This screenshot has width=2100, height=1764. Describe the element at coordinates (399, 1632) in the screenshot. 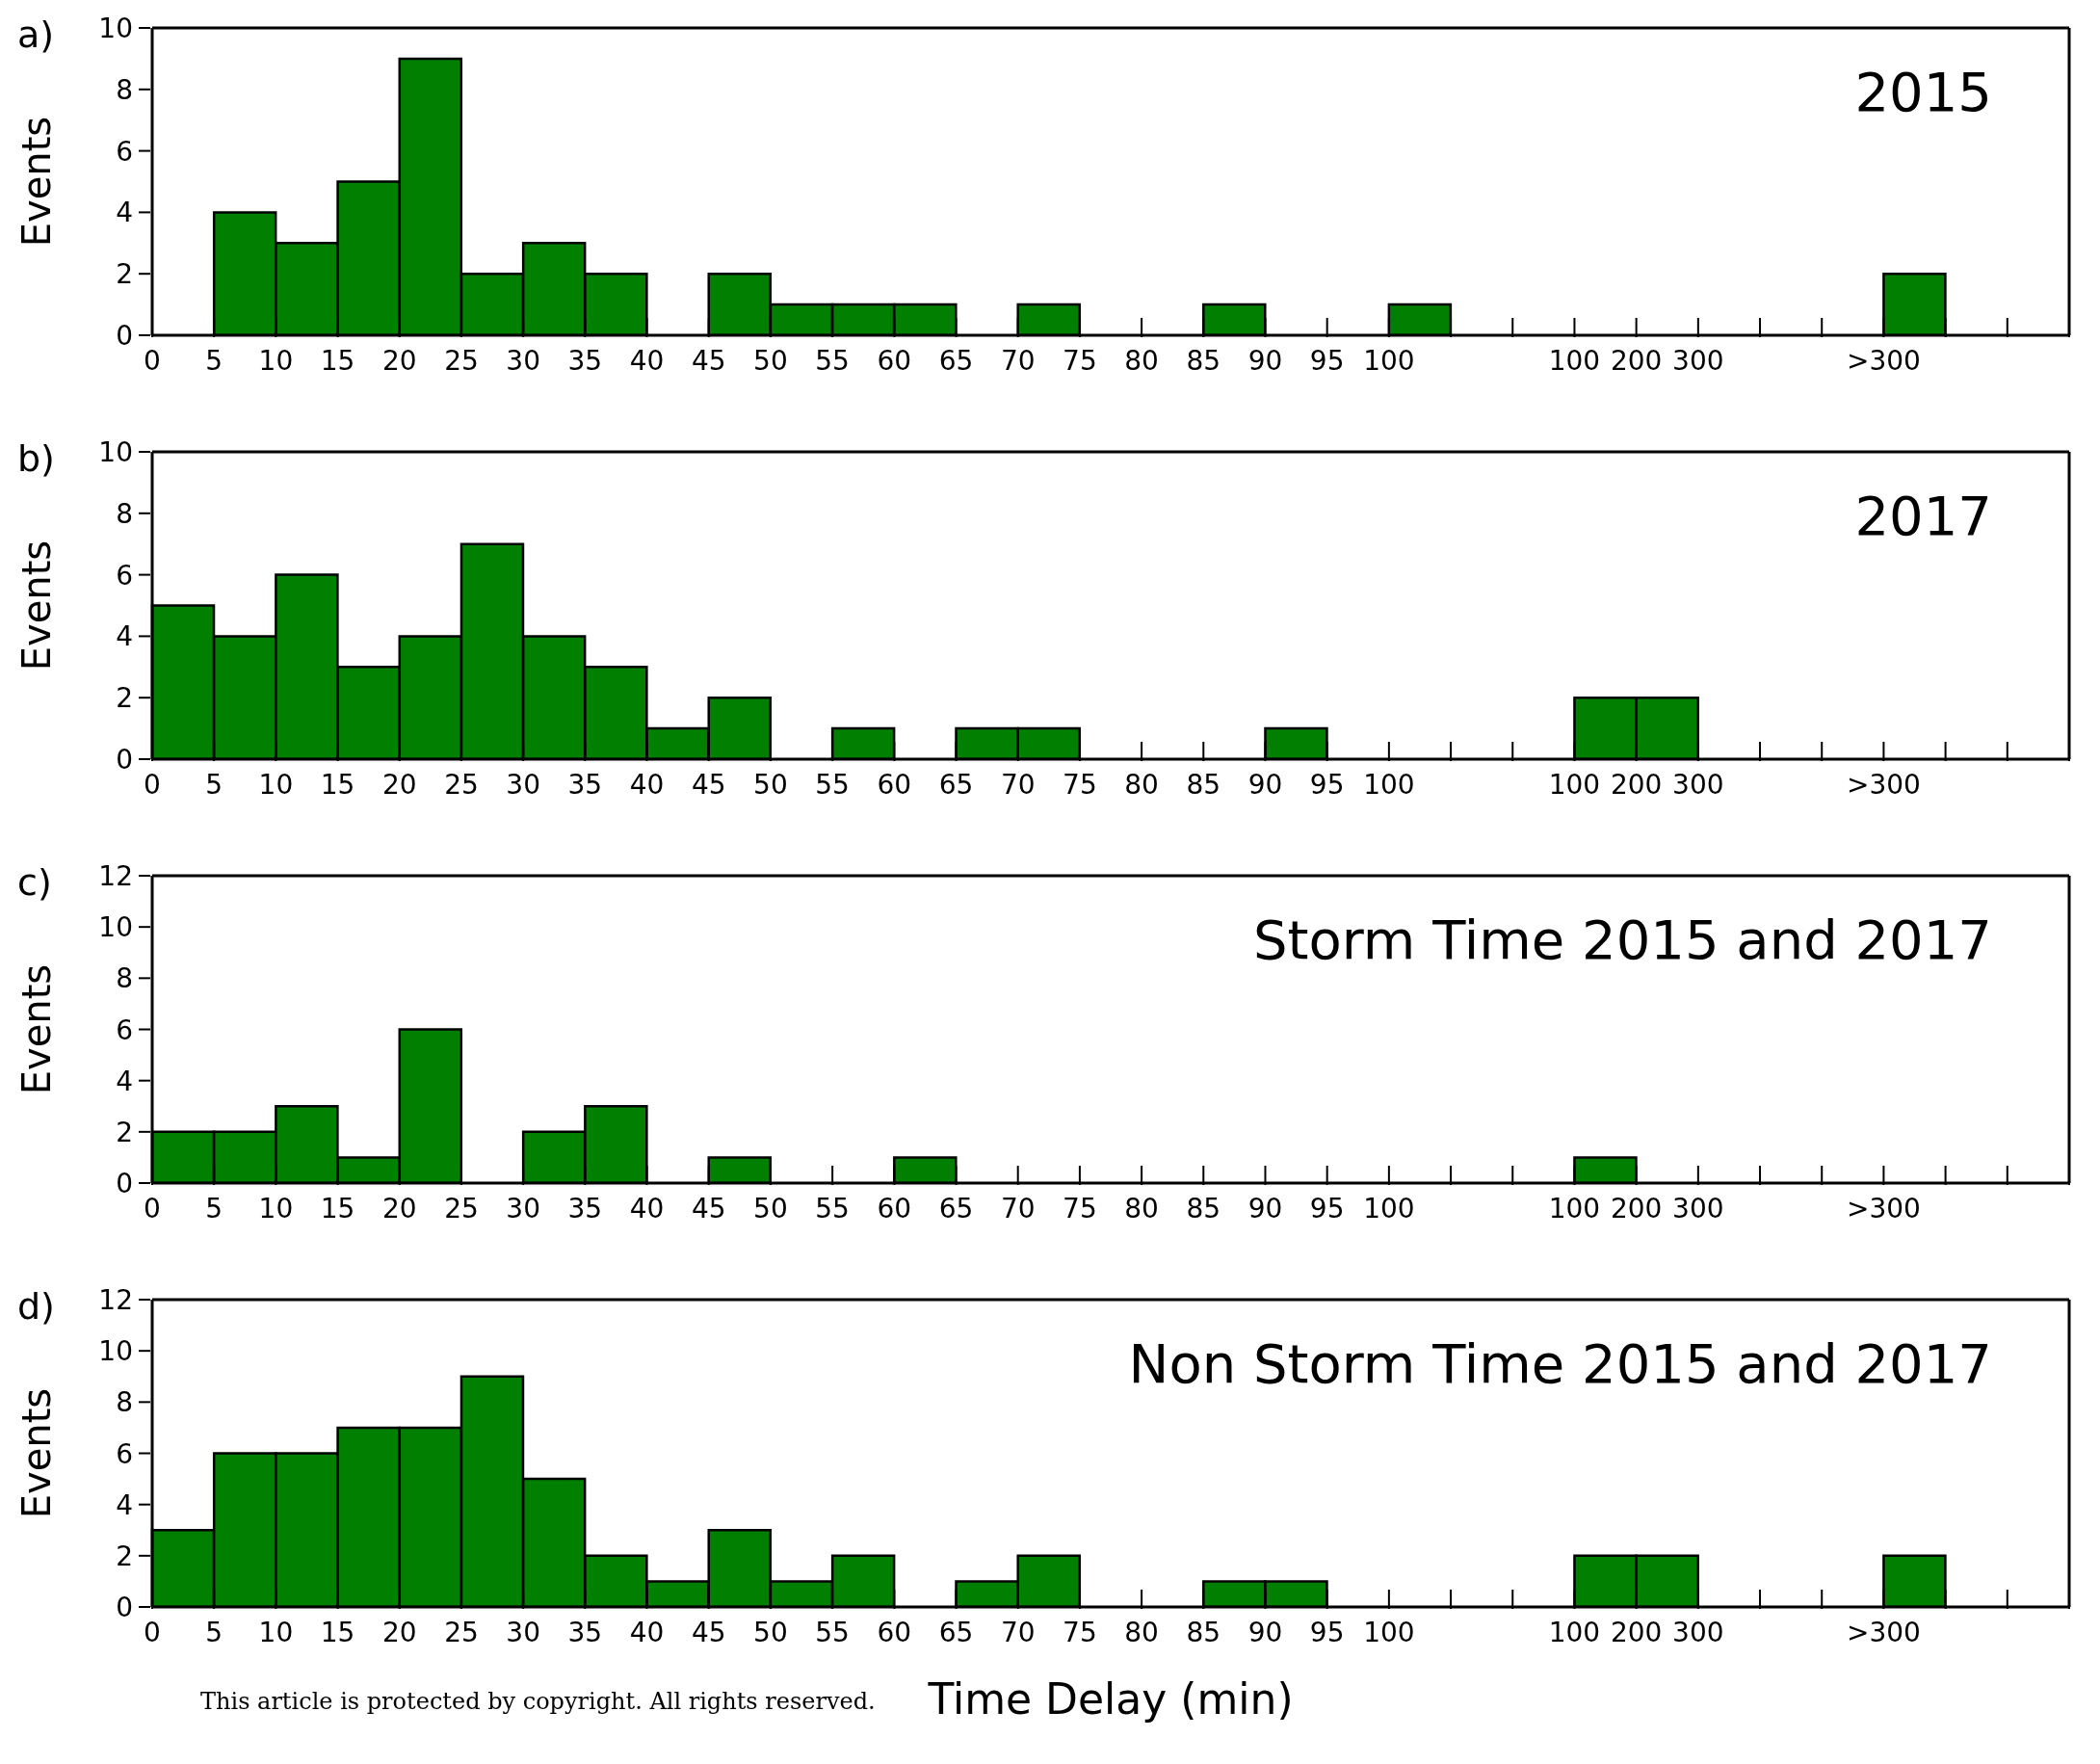

I see `x-tick-label: 20` at that location.